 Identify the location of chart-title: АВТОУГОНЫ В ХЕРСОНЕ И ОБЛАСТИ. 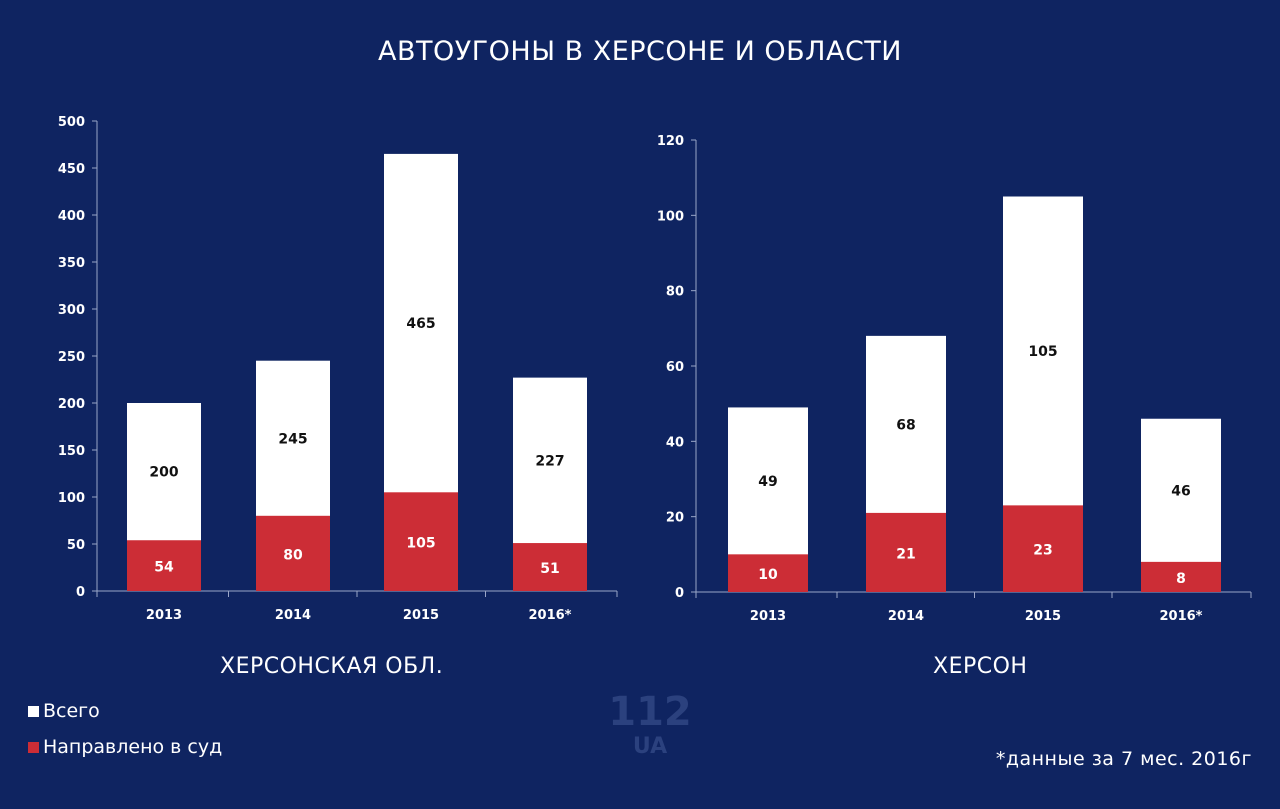
(640, 51).